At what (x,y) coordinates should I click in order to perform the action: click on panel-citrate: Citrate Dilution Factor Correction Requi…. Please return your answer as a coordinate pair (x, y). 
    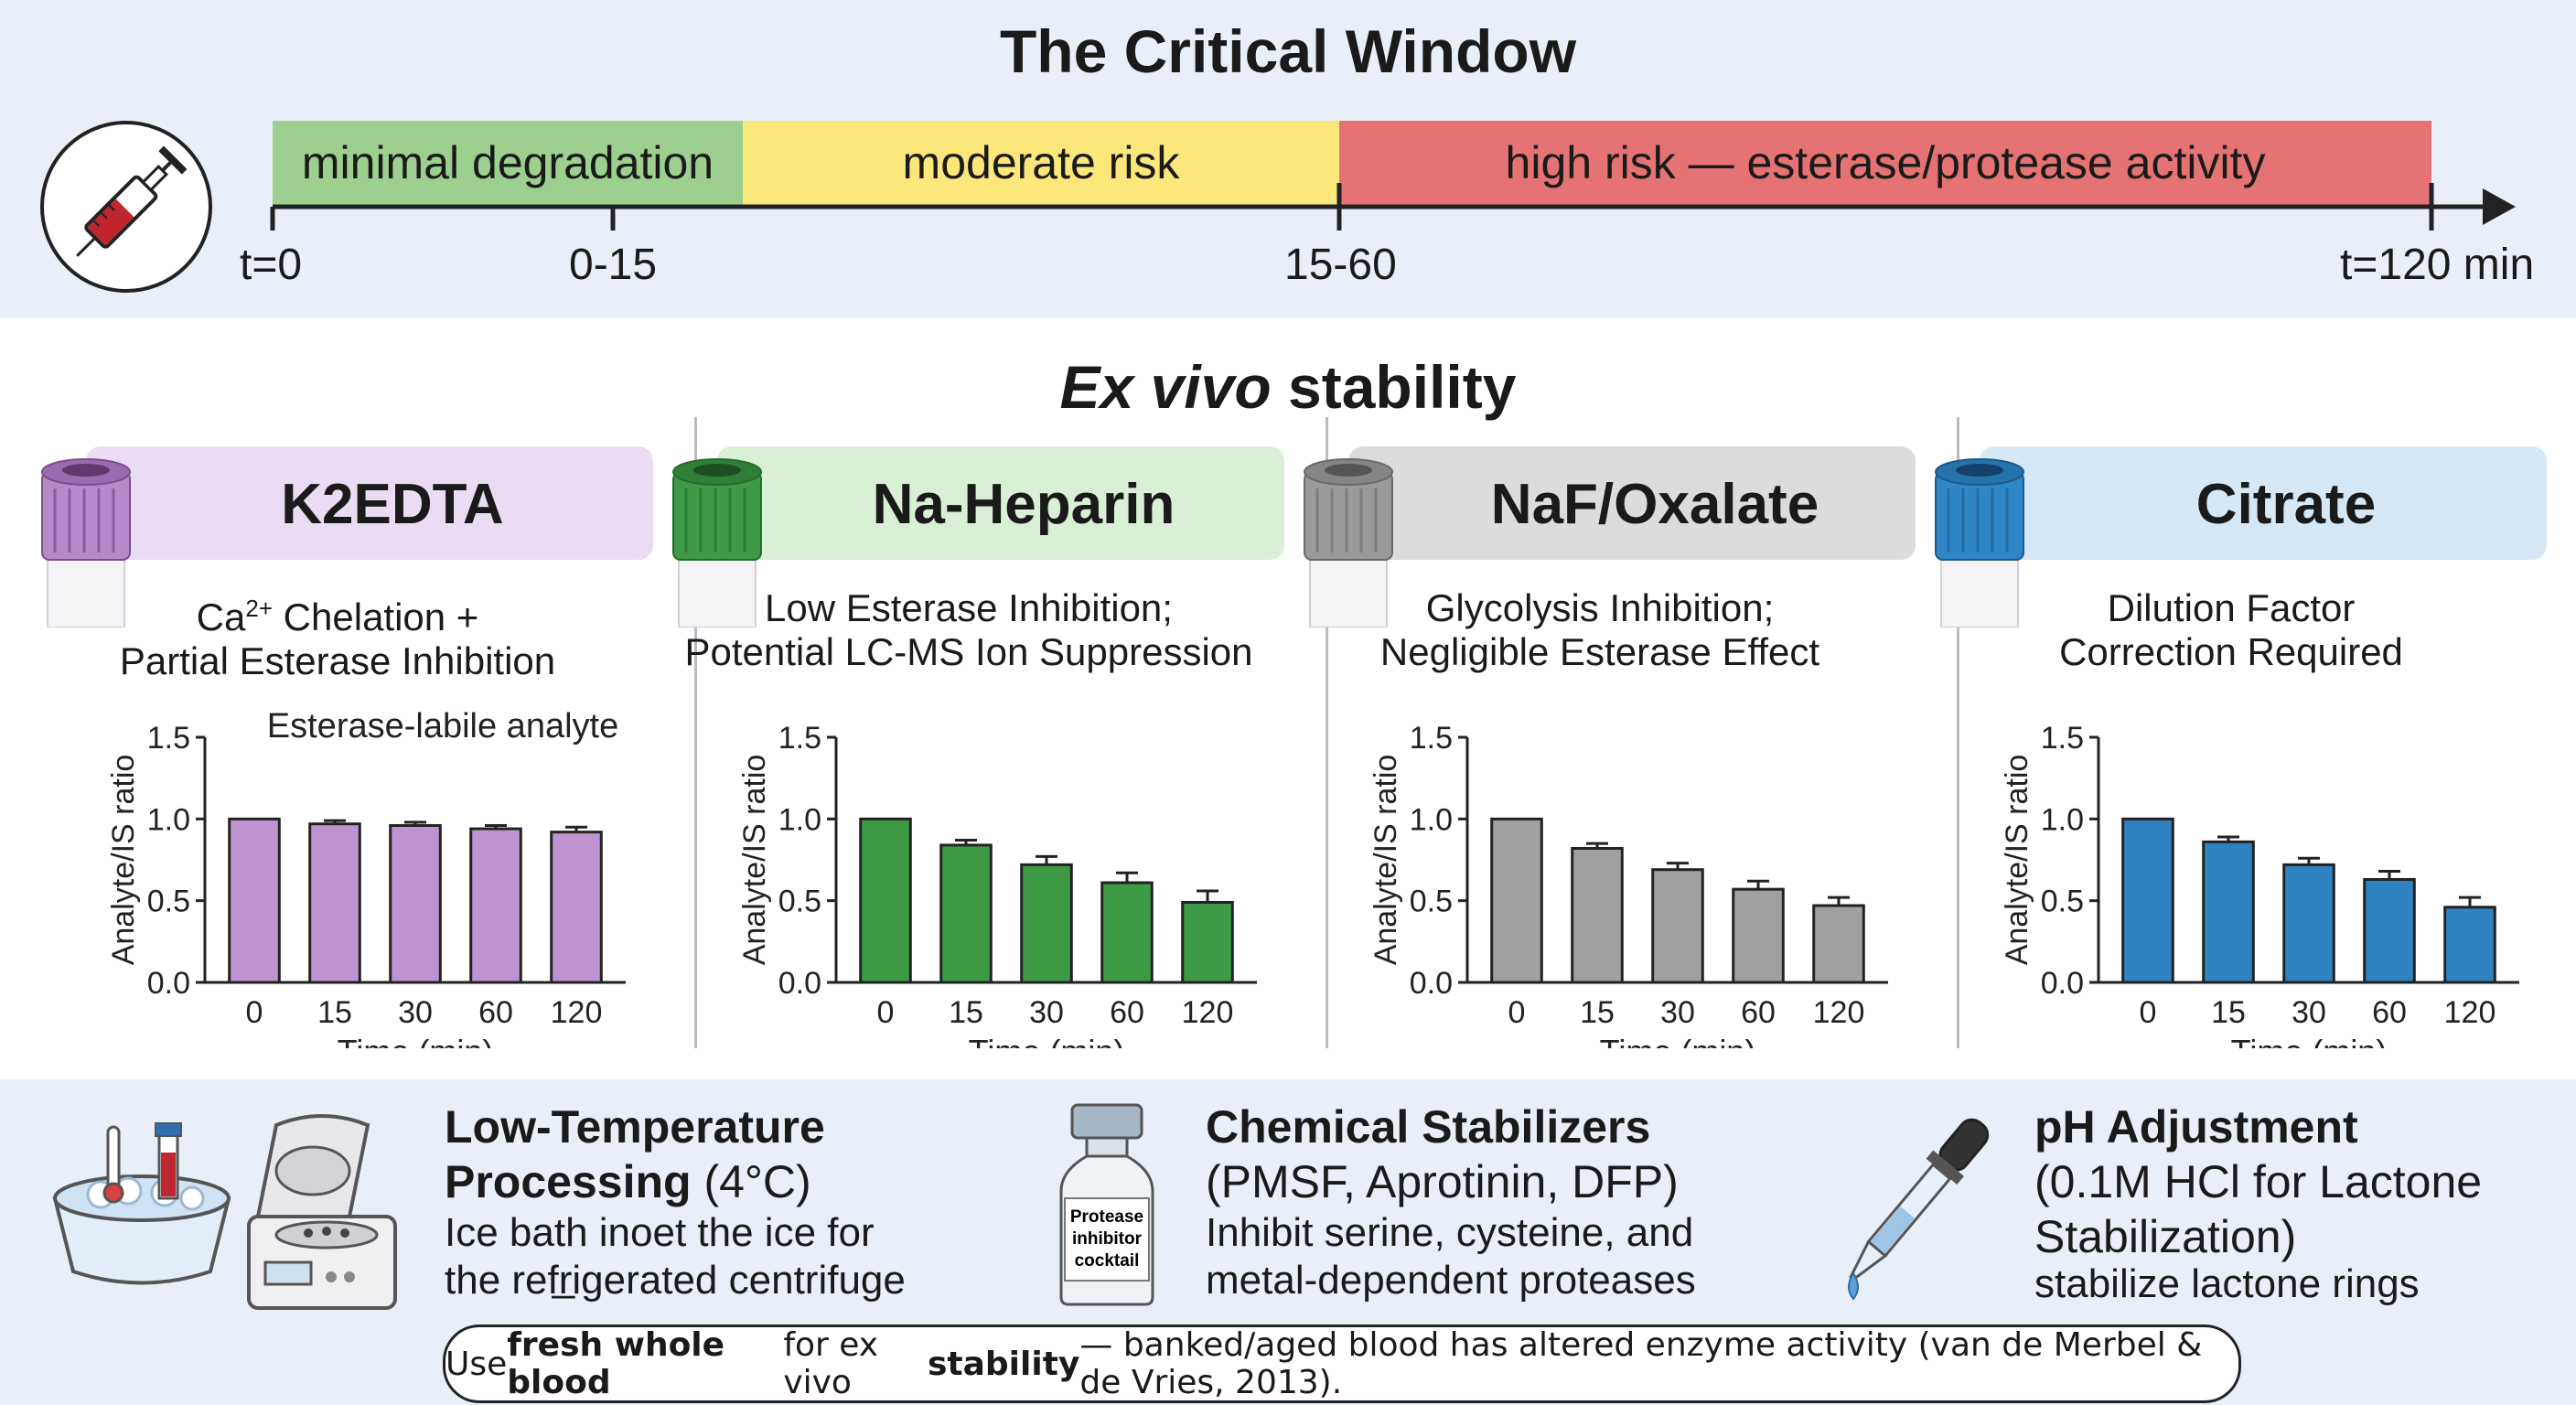
    Looking at the image, I should click on (2232, 746).